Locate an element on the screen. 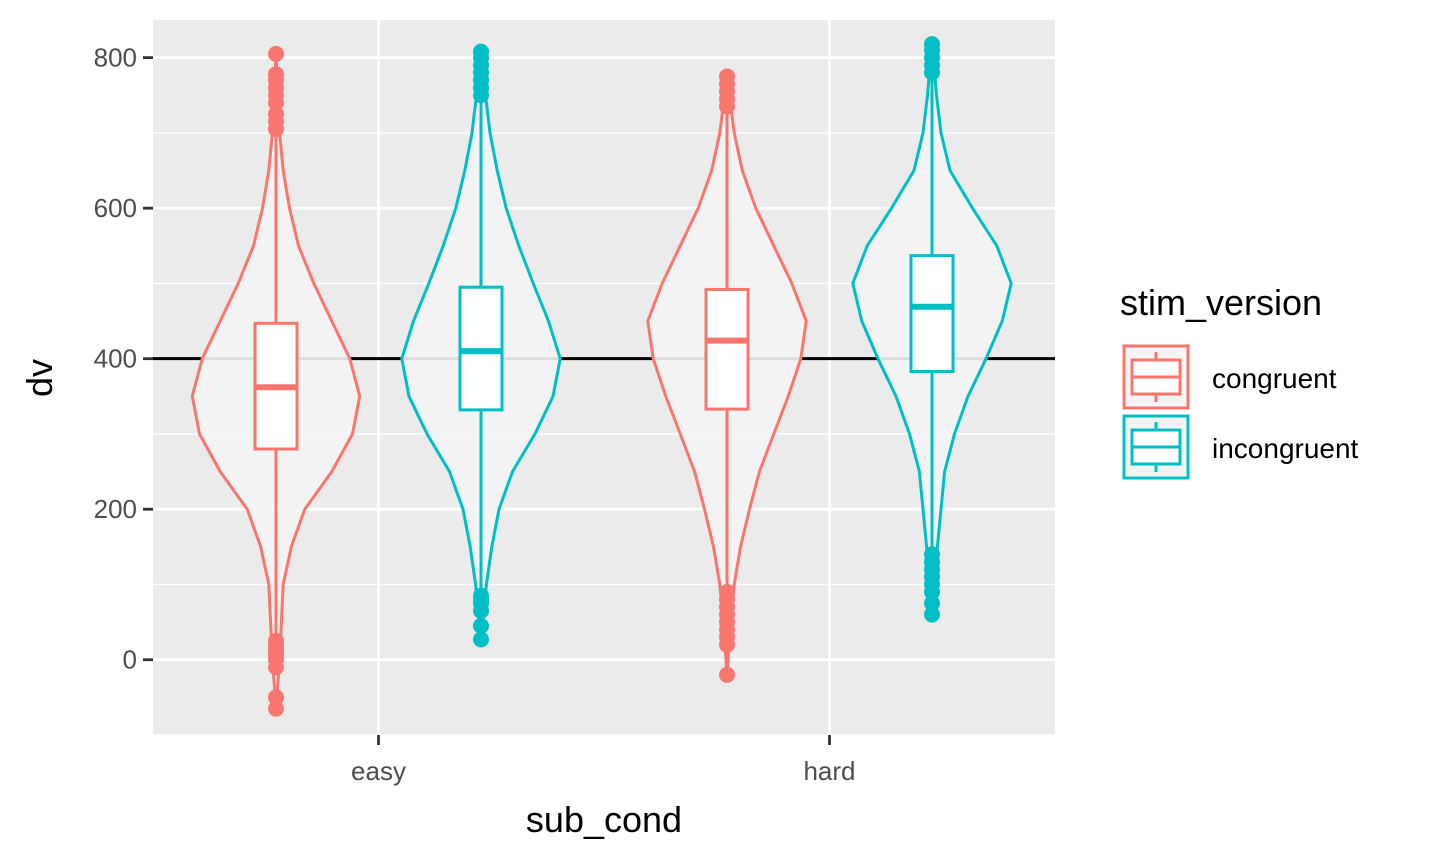 The height and width of the screenshot is (864, 1440). legend: stim_version congruent incongruent is located at coordinates (1239, 381).